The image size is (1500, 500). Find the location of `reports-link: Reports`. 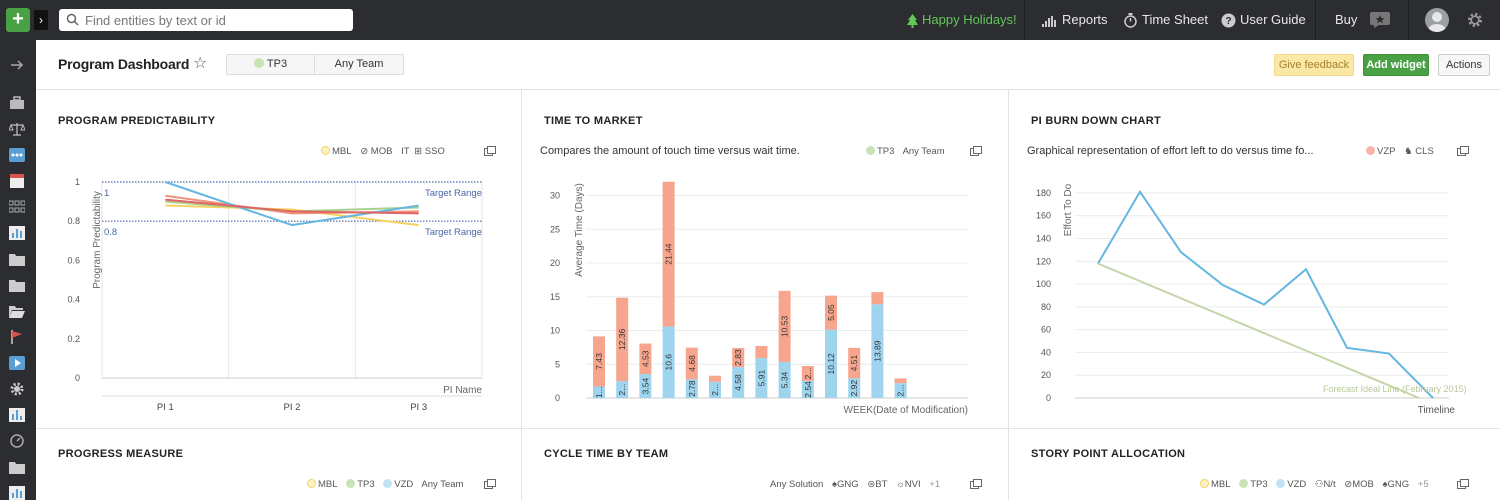

reports-link: Reports is located at coordinates (1075, 20).